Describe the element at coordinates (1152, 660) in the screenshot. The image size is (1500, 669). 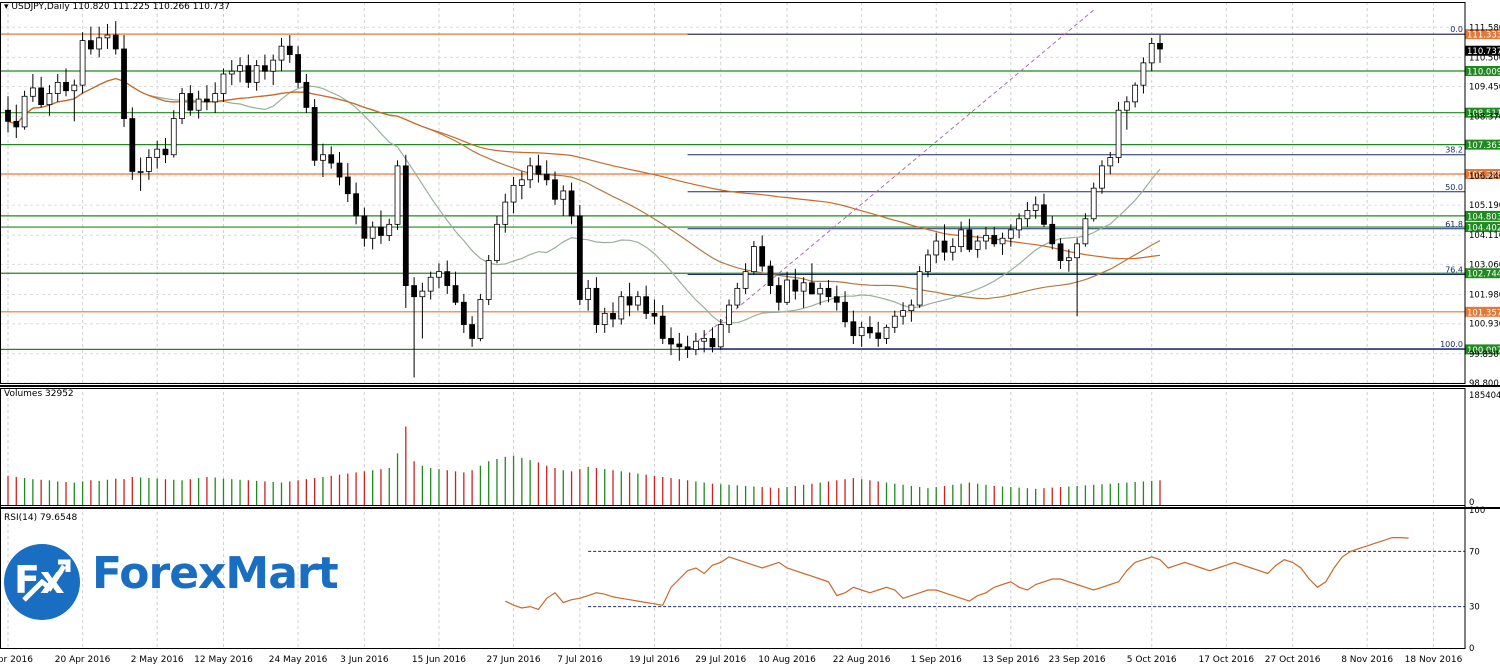
I see `date-tick-label: 5 Oct 2016` at that location.